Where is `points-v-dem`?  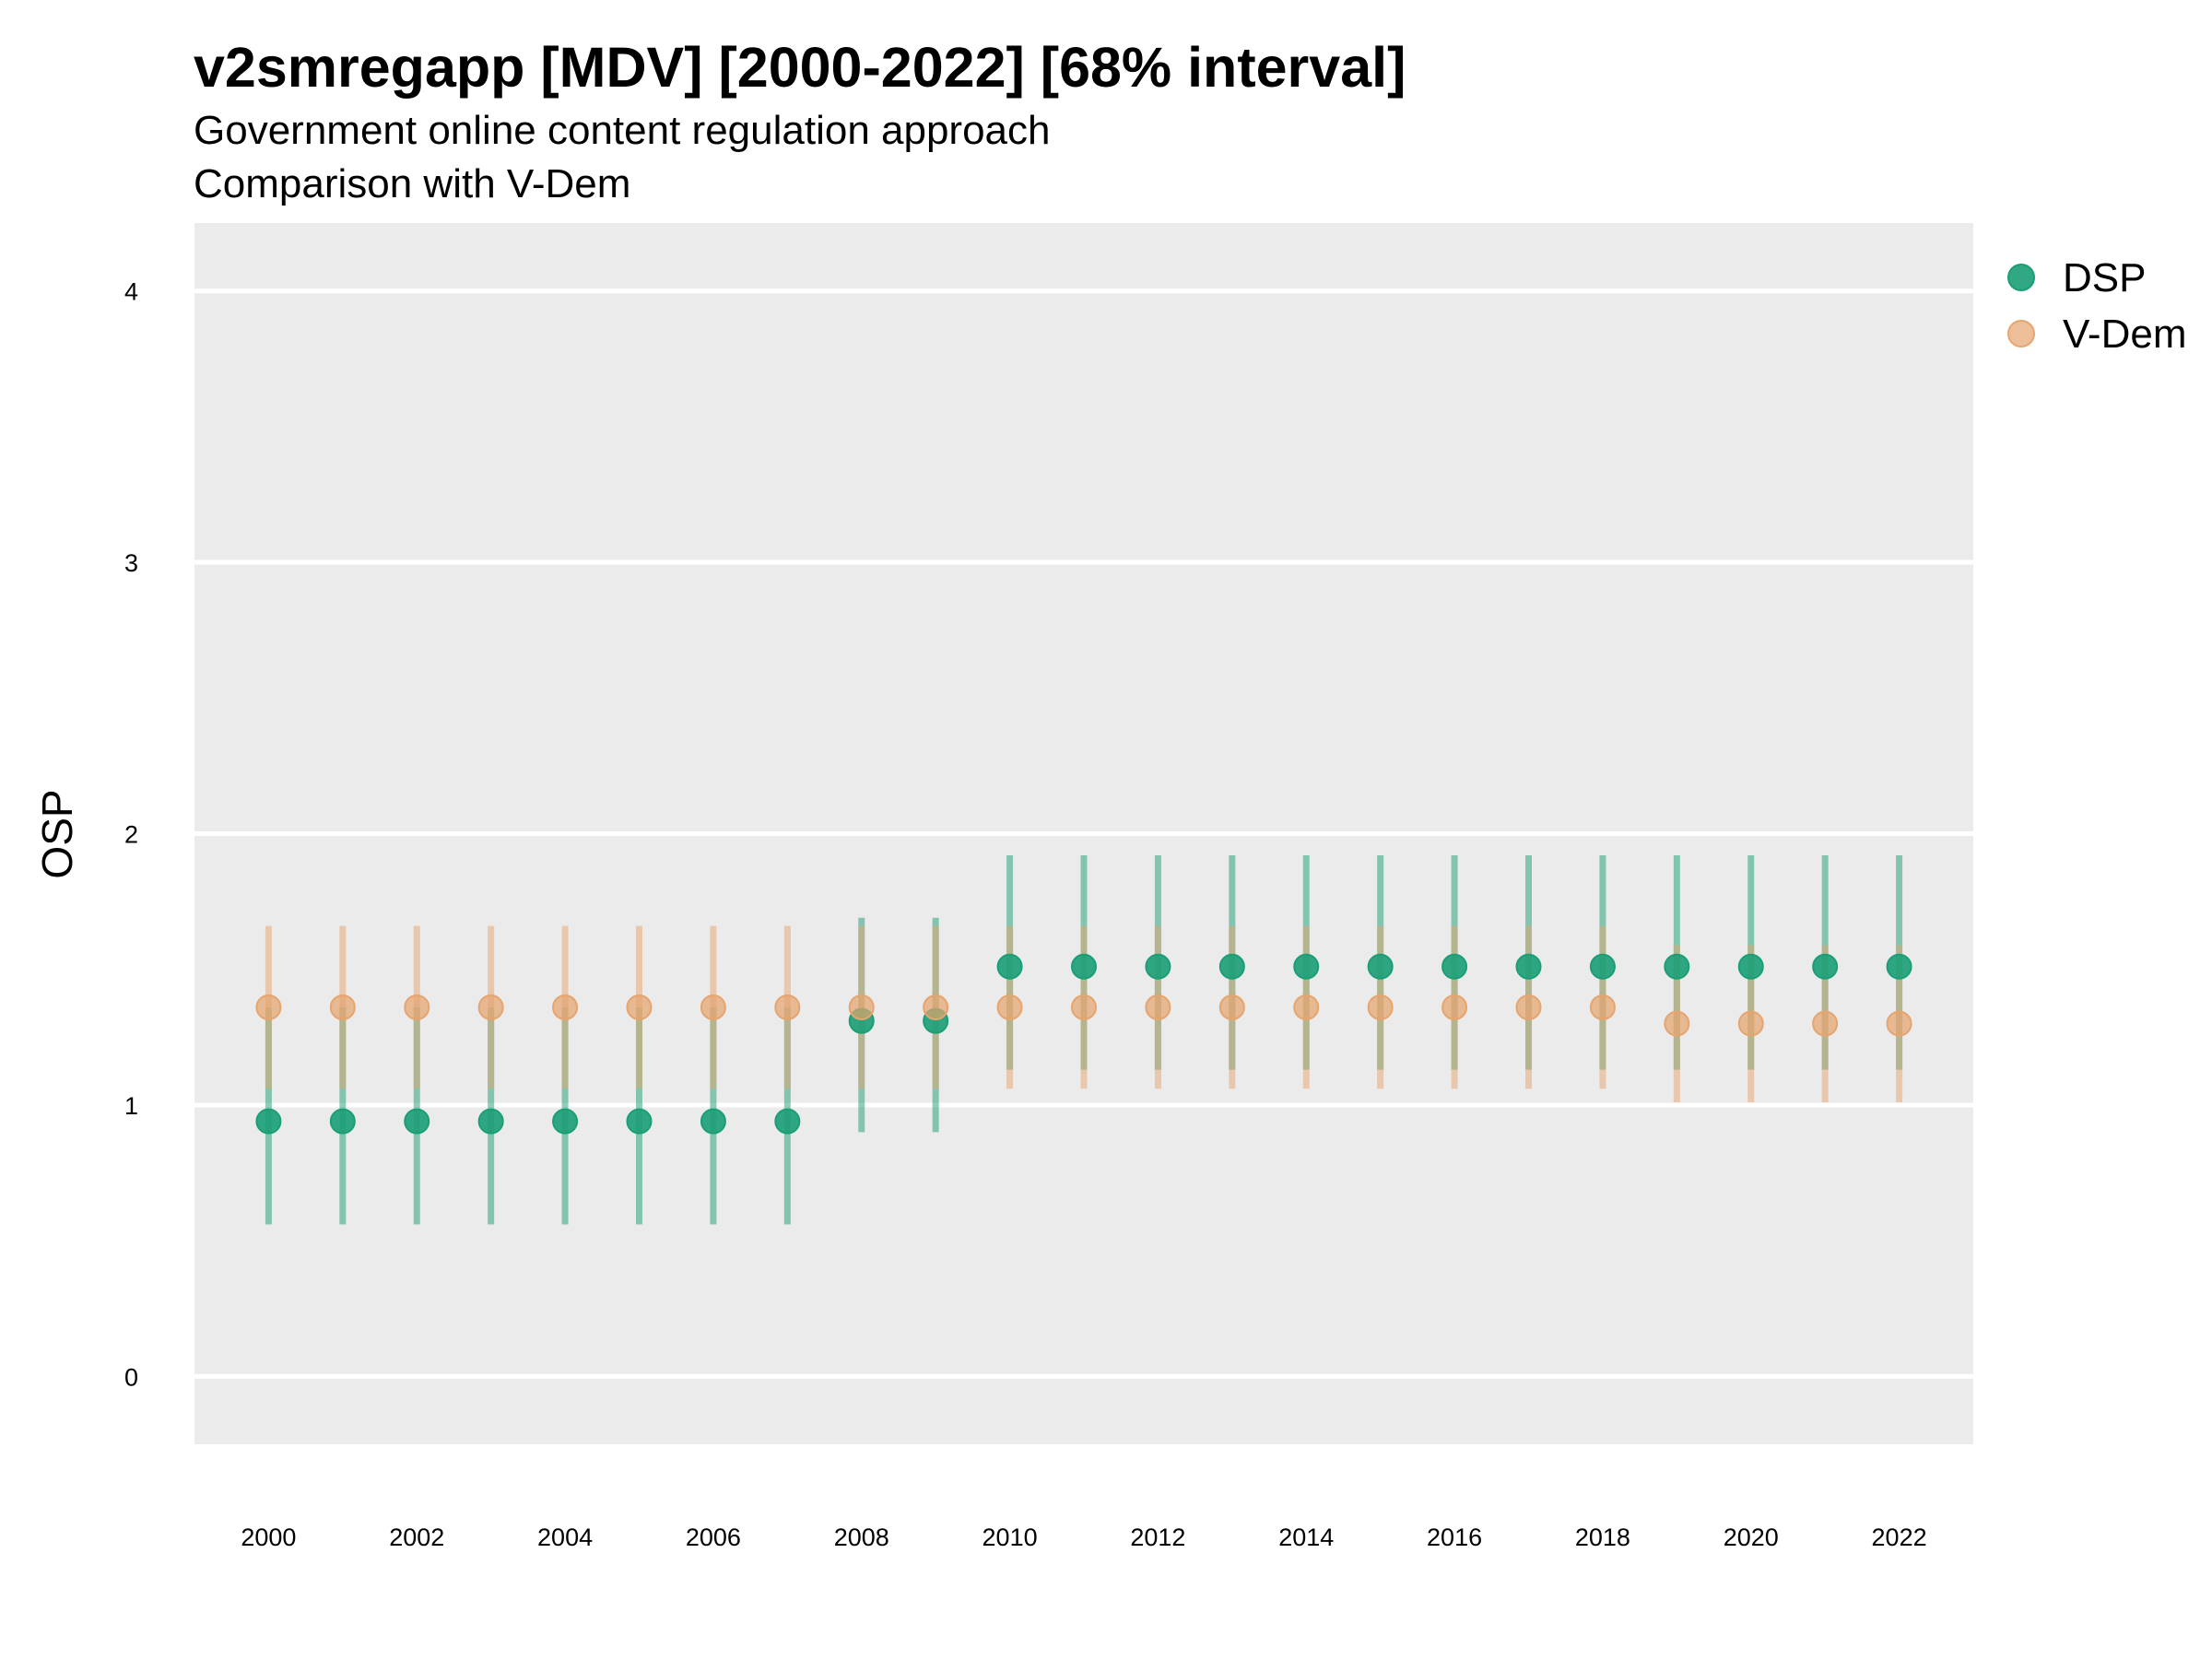
points-v-dem is located at coordinates (1083, 1015).